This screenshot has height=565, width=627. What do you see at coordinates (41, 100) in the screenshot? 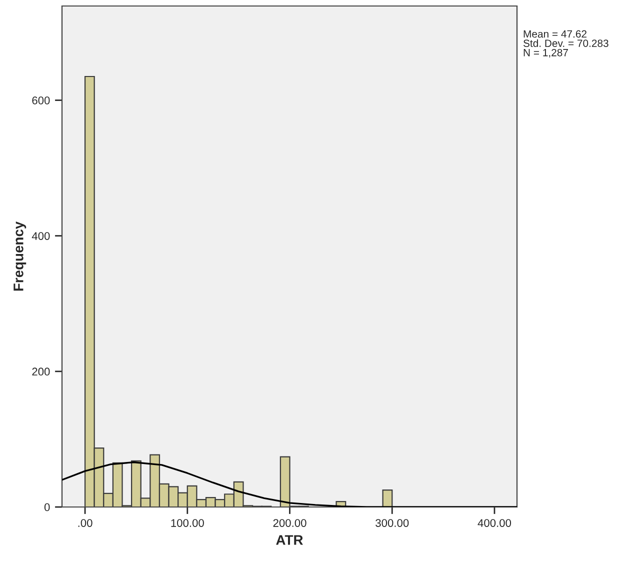
I see `y-tick-label: 600` at bounding box center [41, 100].